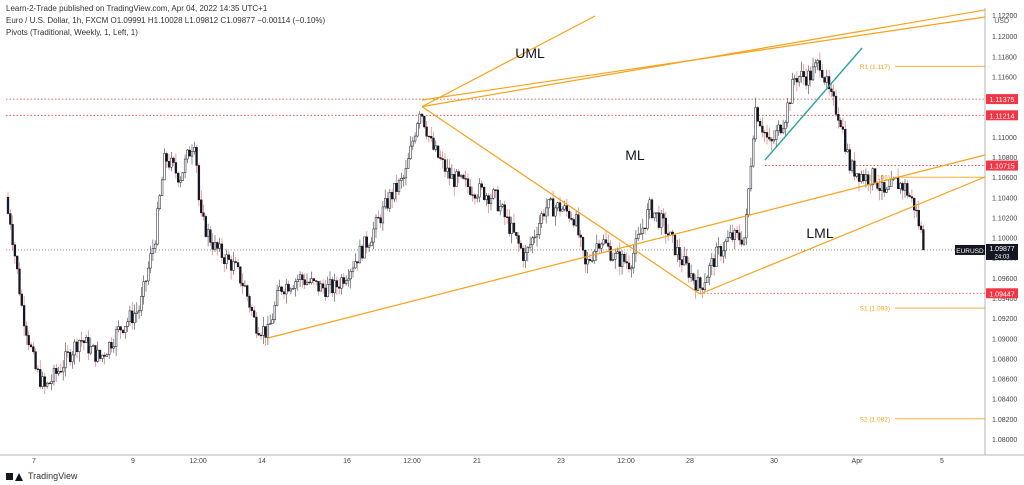 The height and width of the screenshot is (485, 1024). I want to click on level-price-label: 1.11214, so click(1002, 116).